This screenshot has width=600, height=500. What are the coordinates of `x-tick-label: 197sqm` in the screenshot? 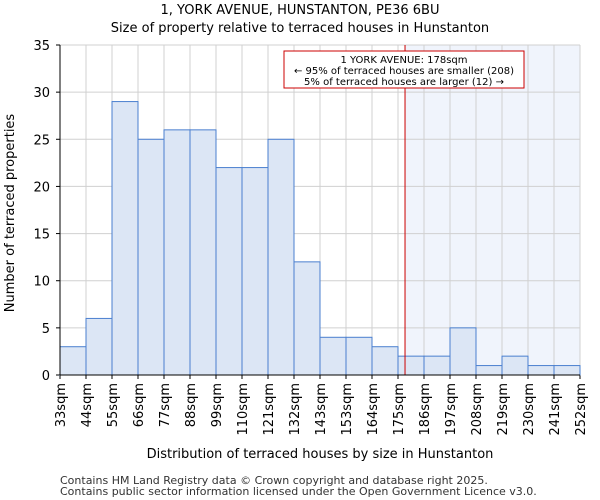 It's located at (451, 409).